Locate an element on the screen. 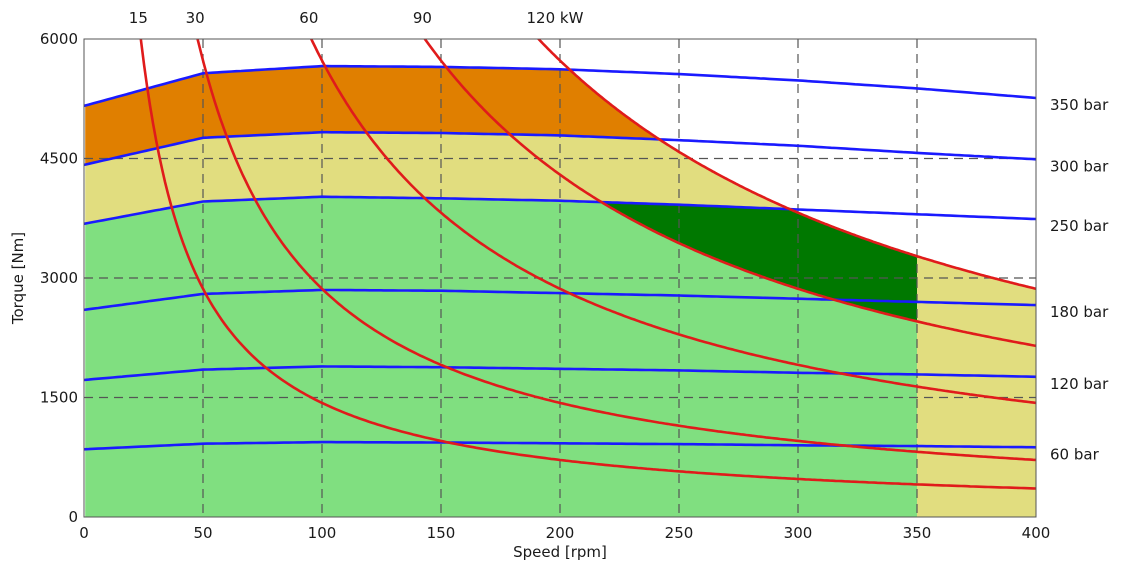 The width and height of the screenshot is (1126, 568). y-tick-label: 4500 is located at coordinates (59, 159).